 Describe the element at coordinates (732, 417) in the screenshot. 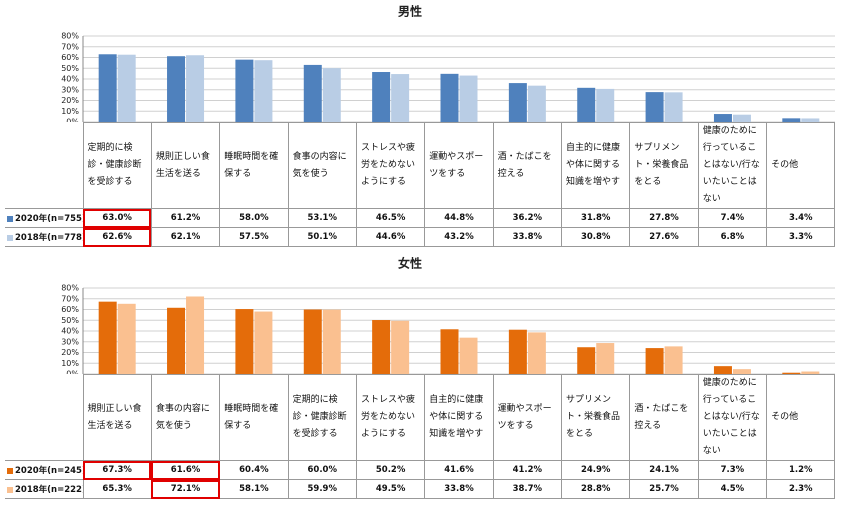

I see `category-label: 健康のために行っていることはない/行ないたいことはない` at that location.